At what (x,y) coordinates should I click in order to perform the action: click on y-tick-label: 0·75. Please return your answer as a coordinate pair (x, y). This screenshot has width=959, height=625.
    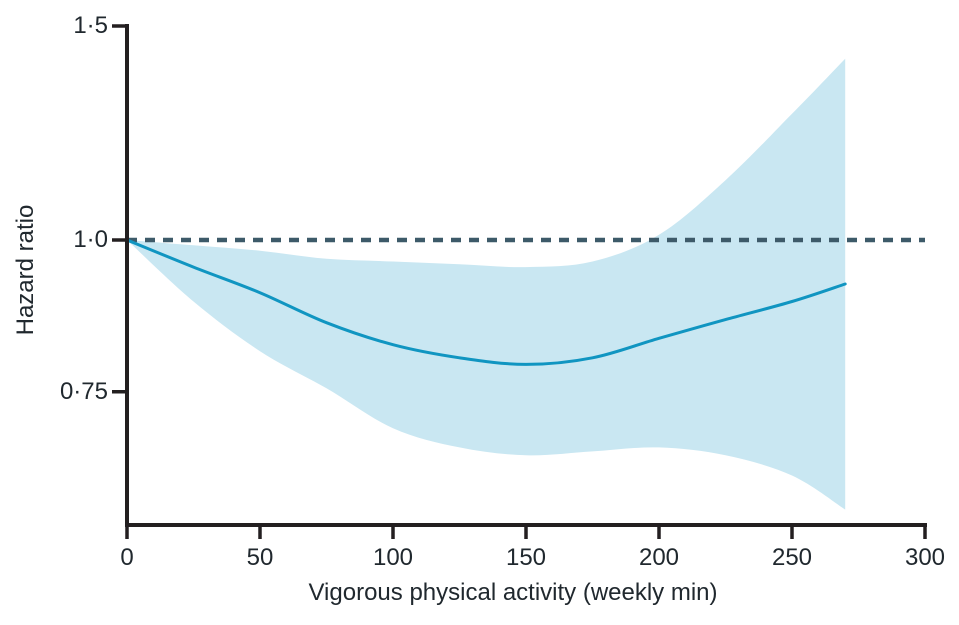
    Looking at the image, I should click on (83, 391).